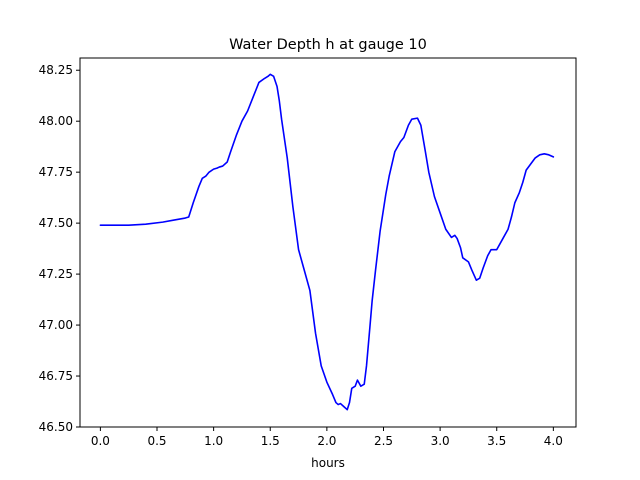  I want to click on x-axis-label: hours, so click(328, 463).